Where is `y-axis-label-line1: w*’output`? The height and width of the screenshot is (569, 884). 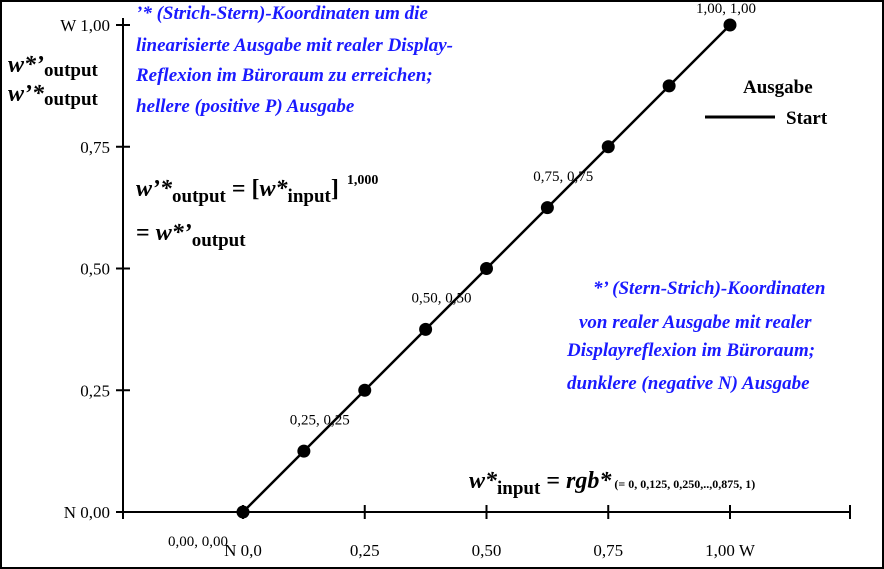 y-axis-label-line1: w*’output is located at coordinates (53, 66).